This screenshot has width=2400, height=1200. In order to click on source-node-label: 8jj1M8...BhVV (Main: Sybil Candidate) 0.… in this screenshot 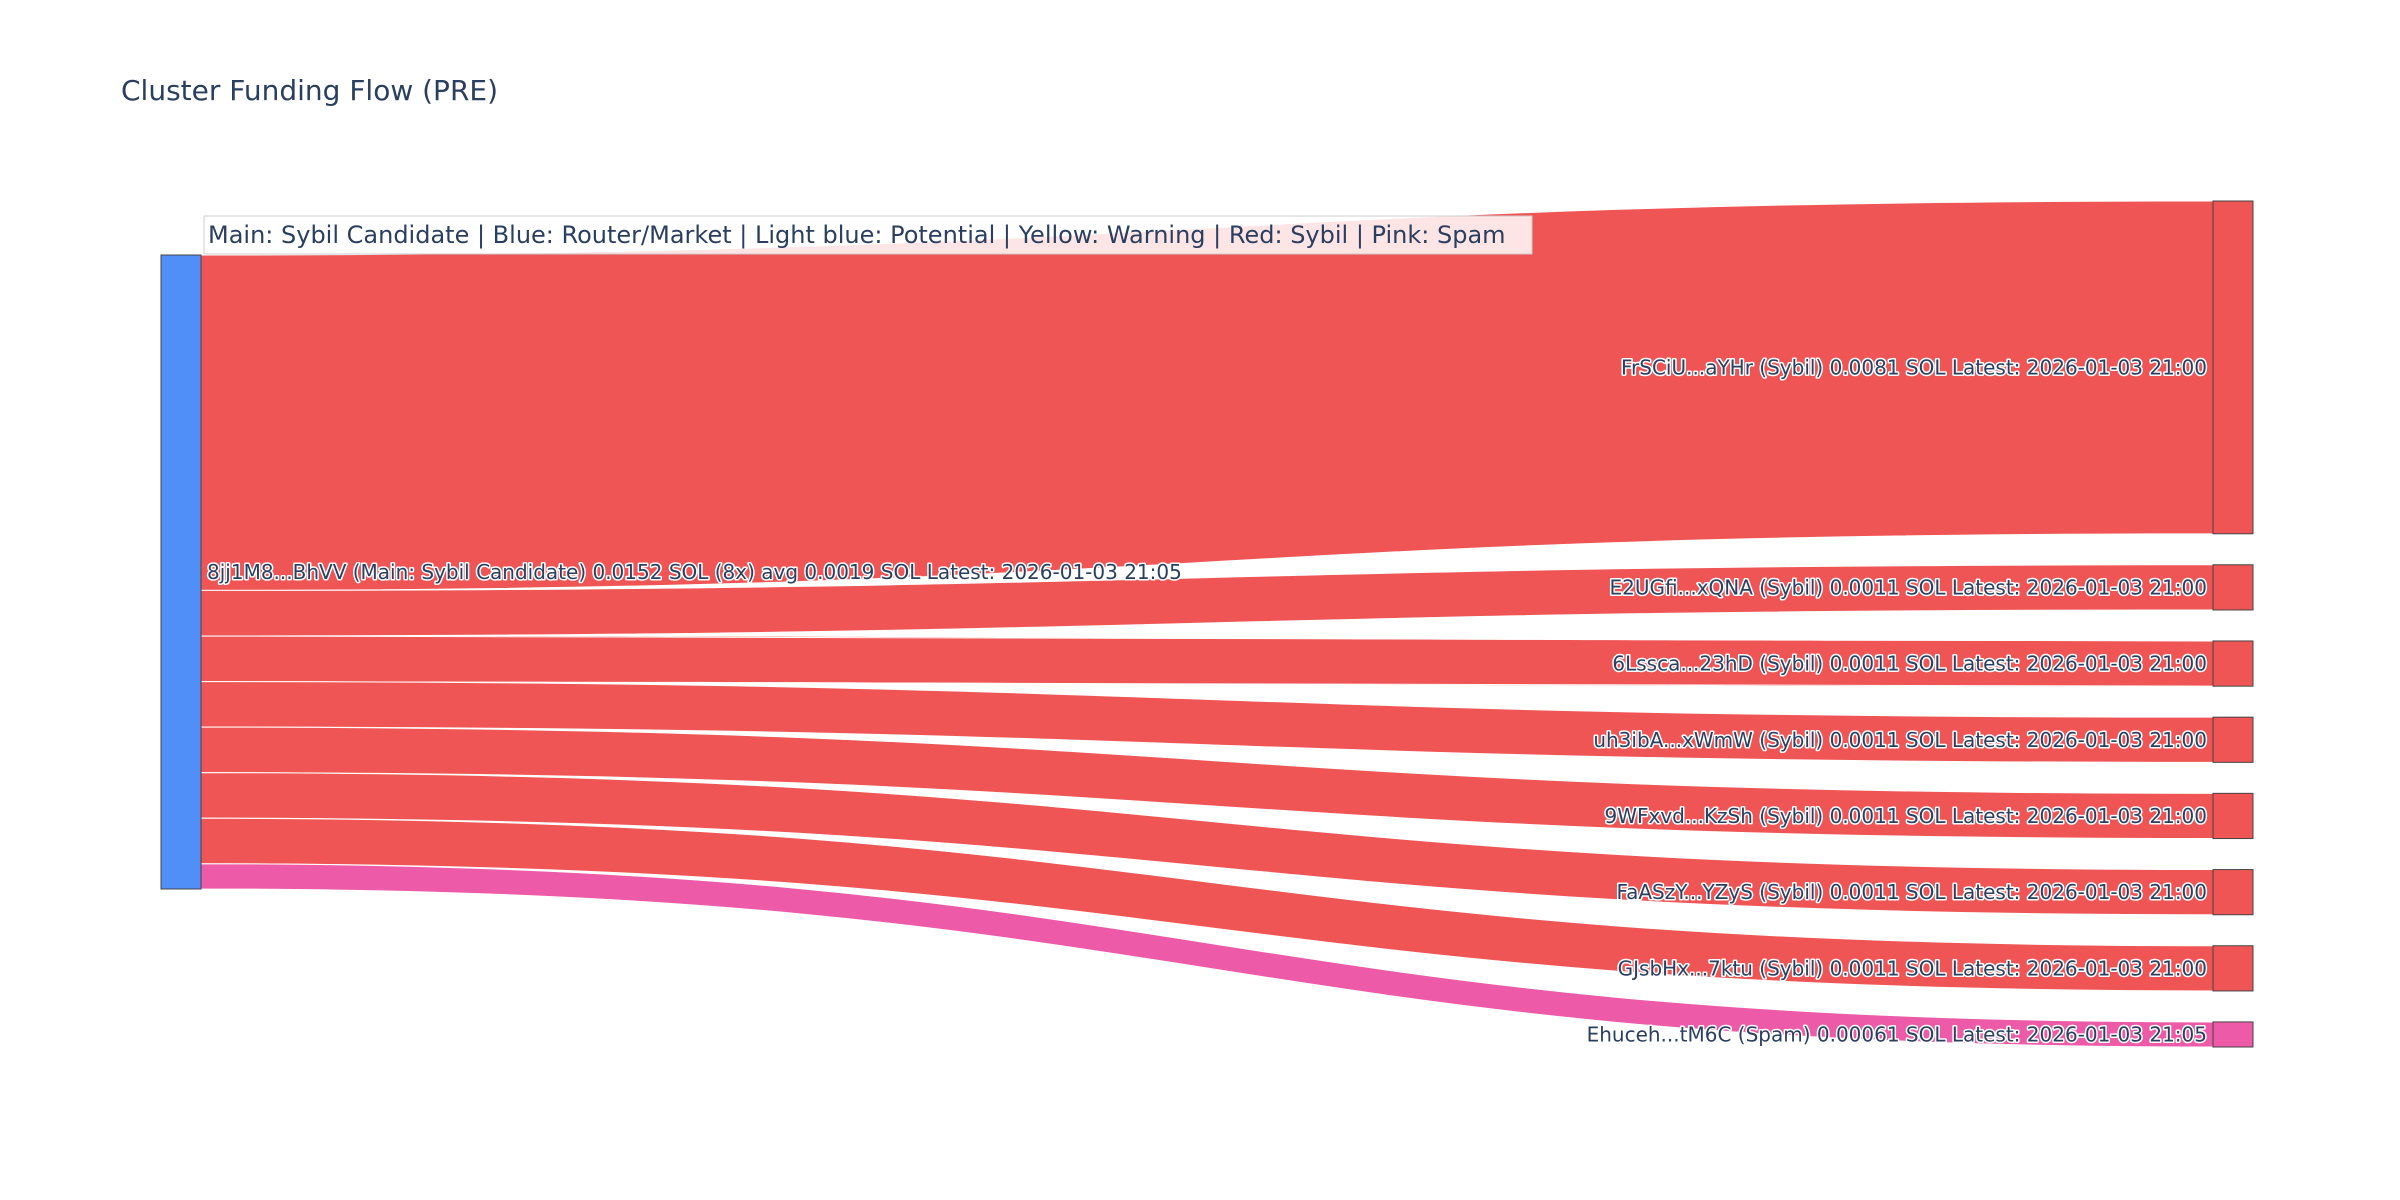, I will do `click(694, 572)`.